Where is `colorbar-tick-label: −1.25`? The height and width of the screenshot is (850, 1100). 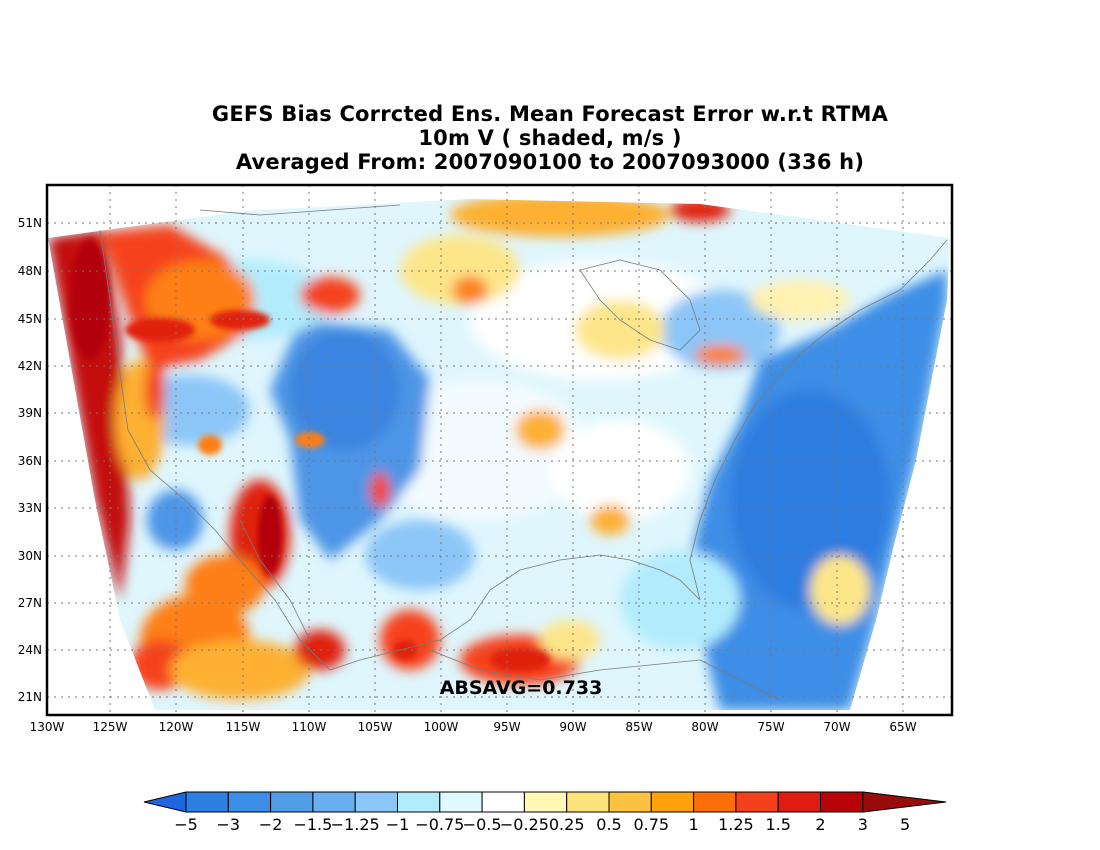 colorbar-tick-label: −1.25 is located at coordinates (355, 824).